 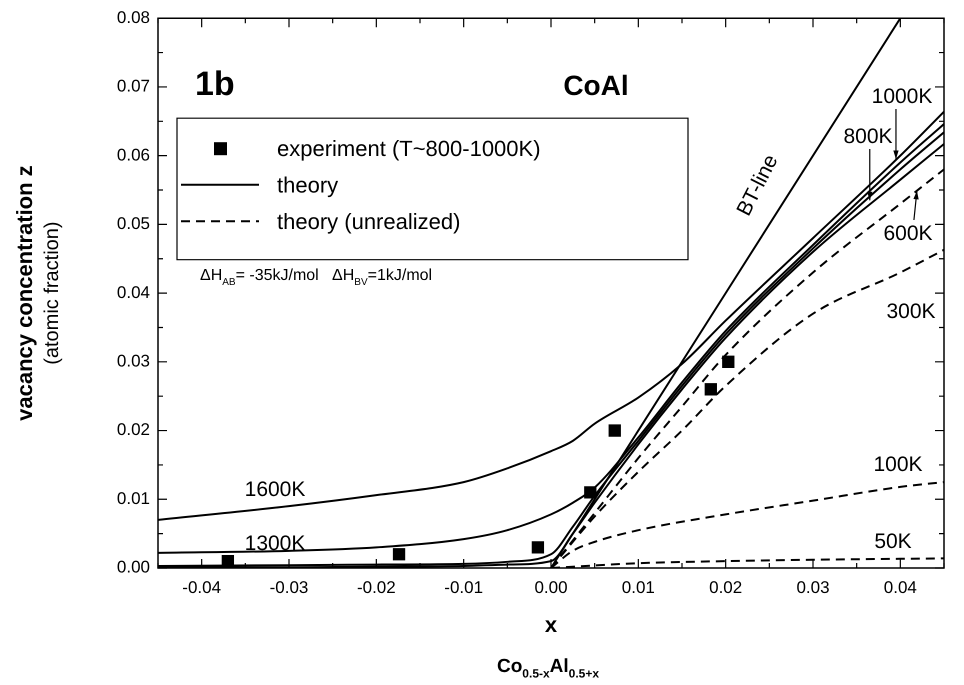 I want to click on x-tick-label: 0.02, so click(x=725, y=587).